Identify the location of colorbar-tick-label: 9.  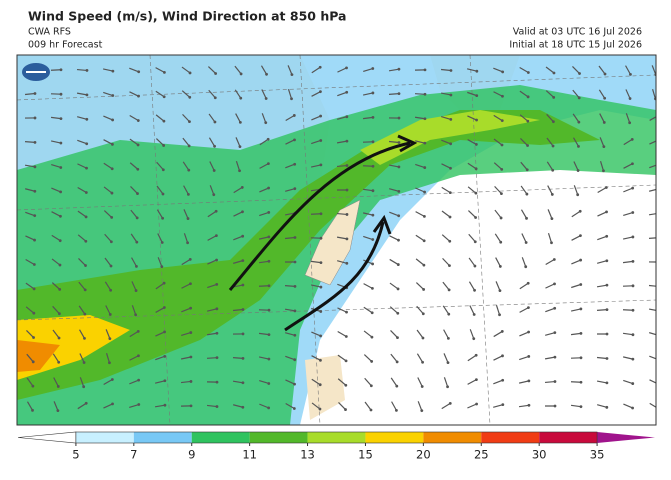
(191, 455).